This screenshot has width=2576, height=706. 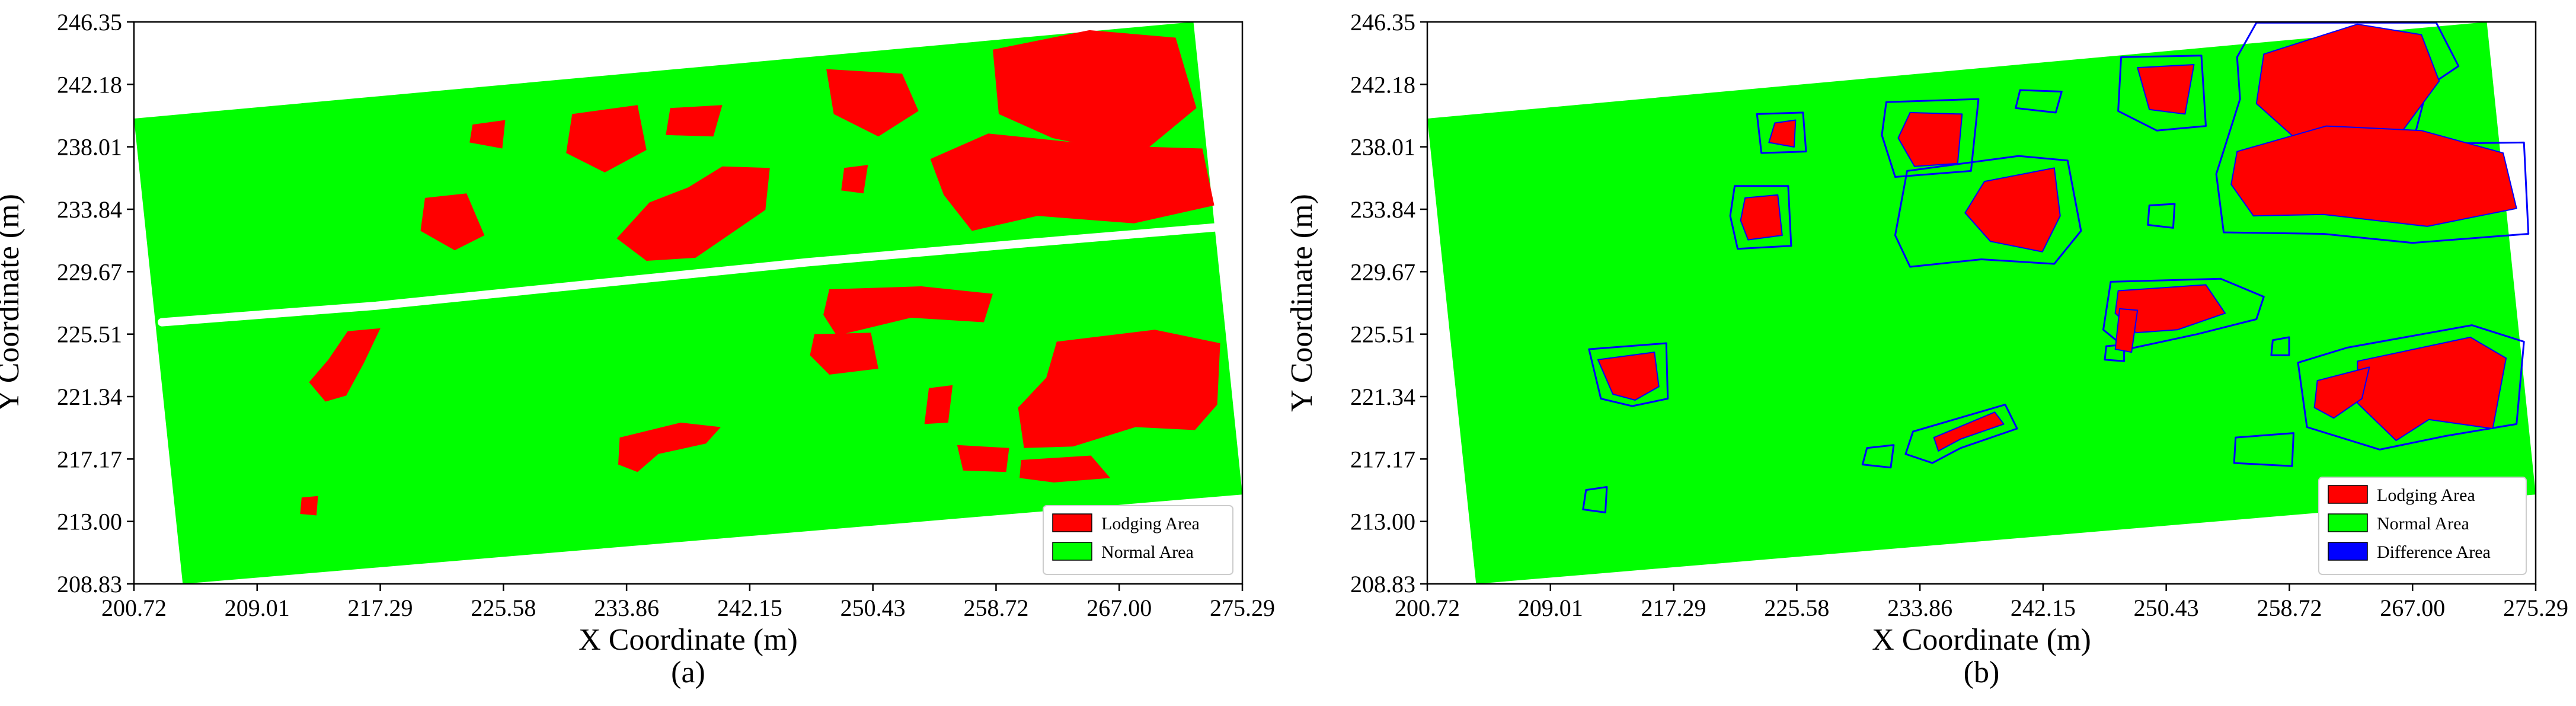 What do you see at coordinates (2412, 608) in the screenshot?
I see `x-tick-label: 267.00` at bounding box center [2412, 608].